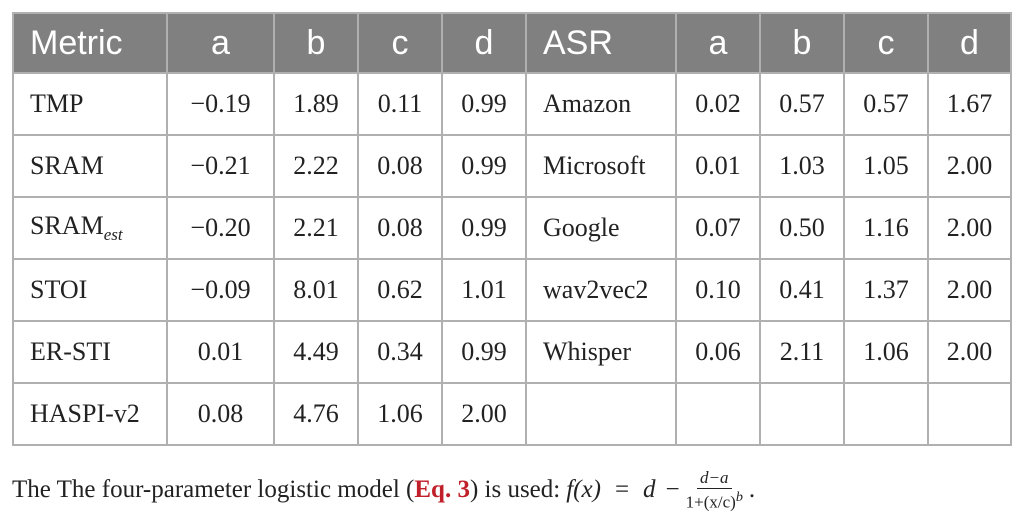  What do you see at coordinates (886, 290) in the screenshot?
I see `cell: 1.37` at bounding box center [886, 290].